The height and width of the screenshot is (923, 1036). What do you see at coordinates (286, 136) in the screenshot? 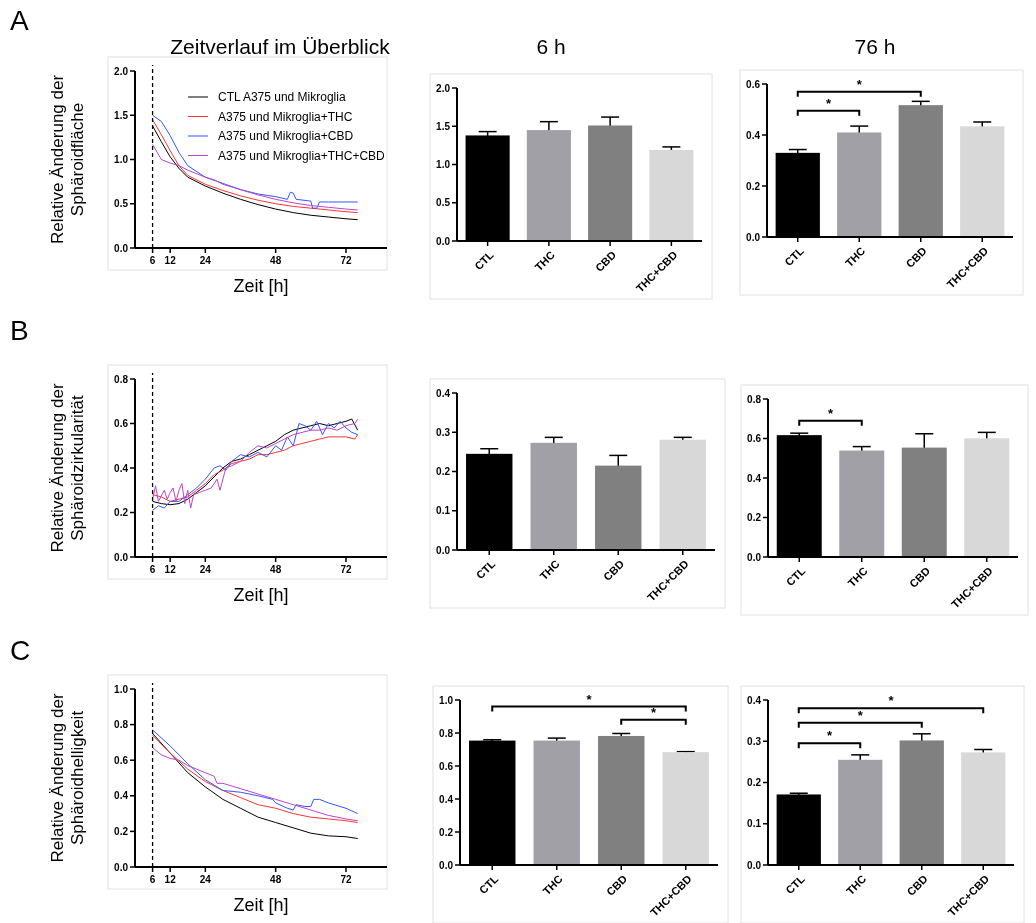
I see `legend-label: A375 und Mikroglia+CBD` at bounding box center [286, 136].